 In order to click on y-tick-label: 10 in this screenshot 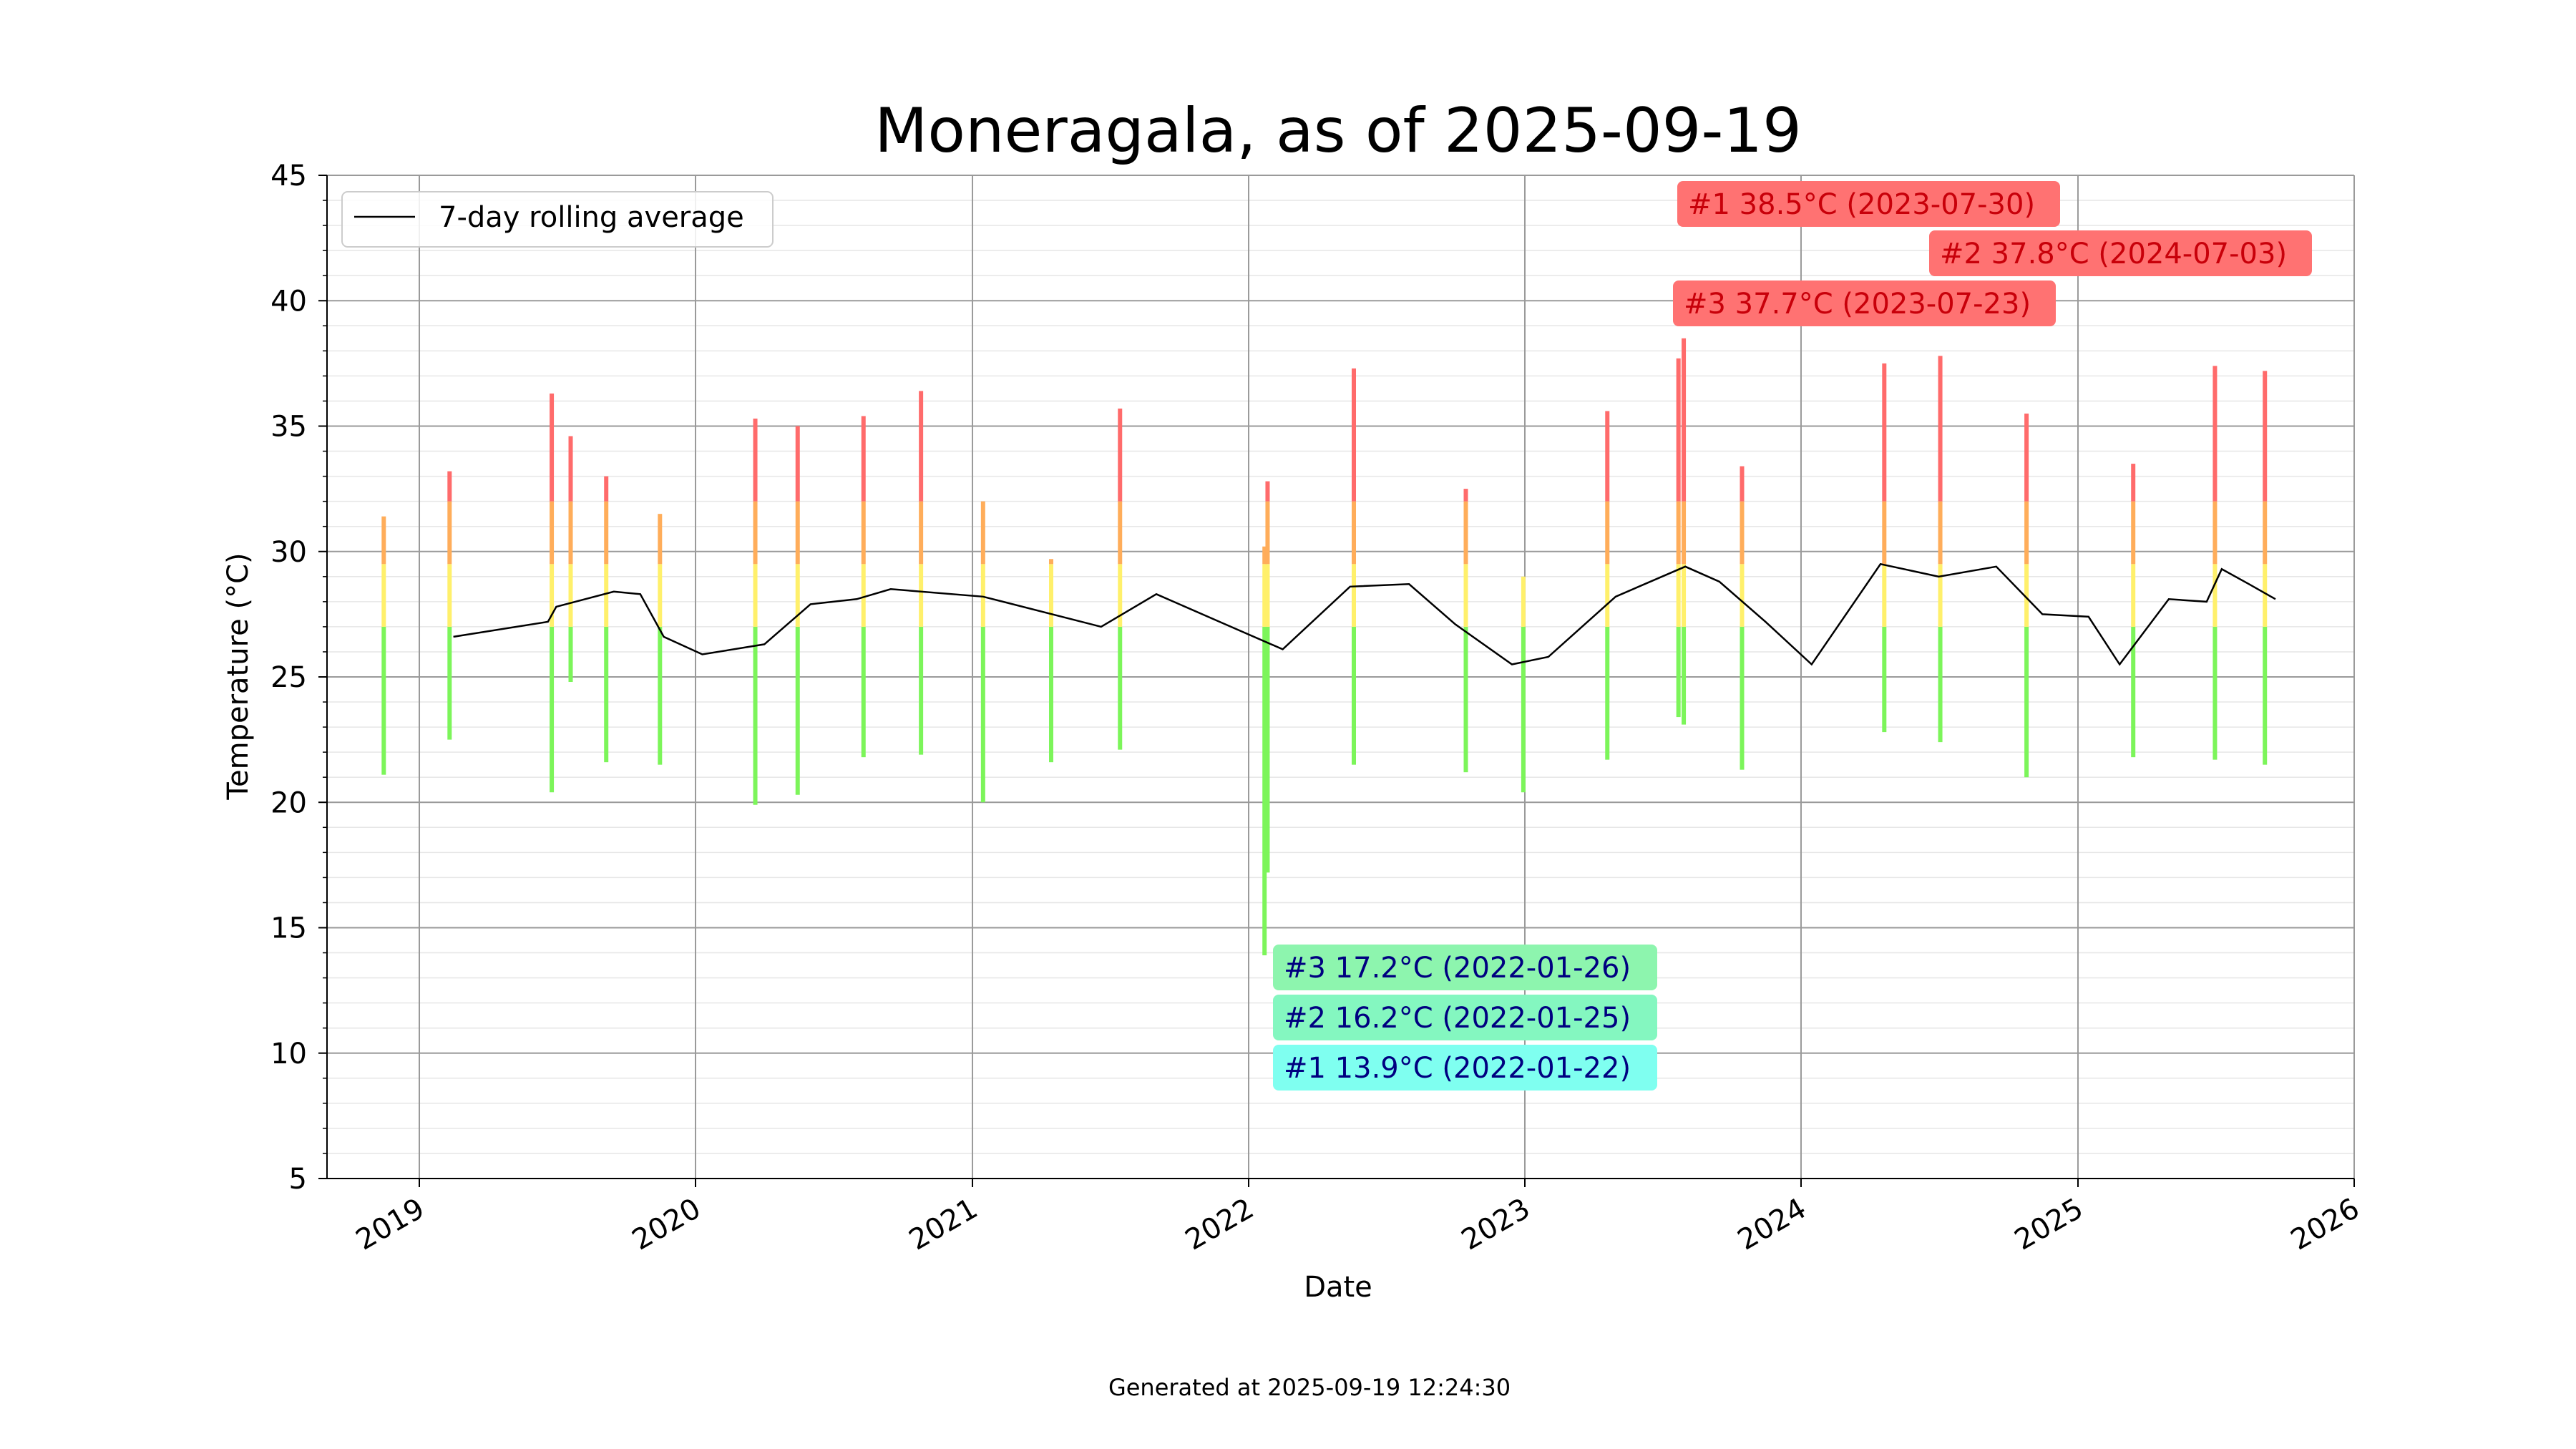, I will do `click(288, 1054)`.